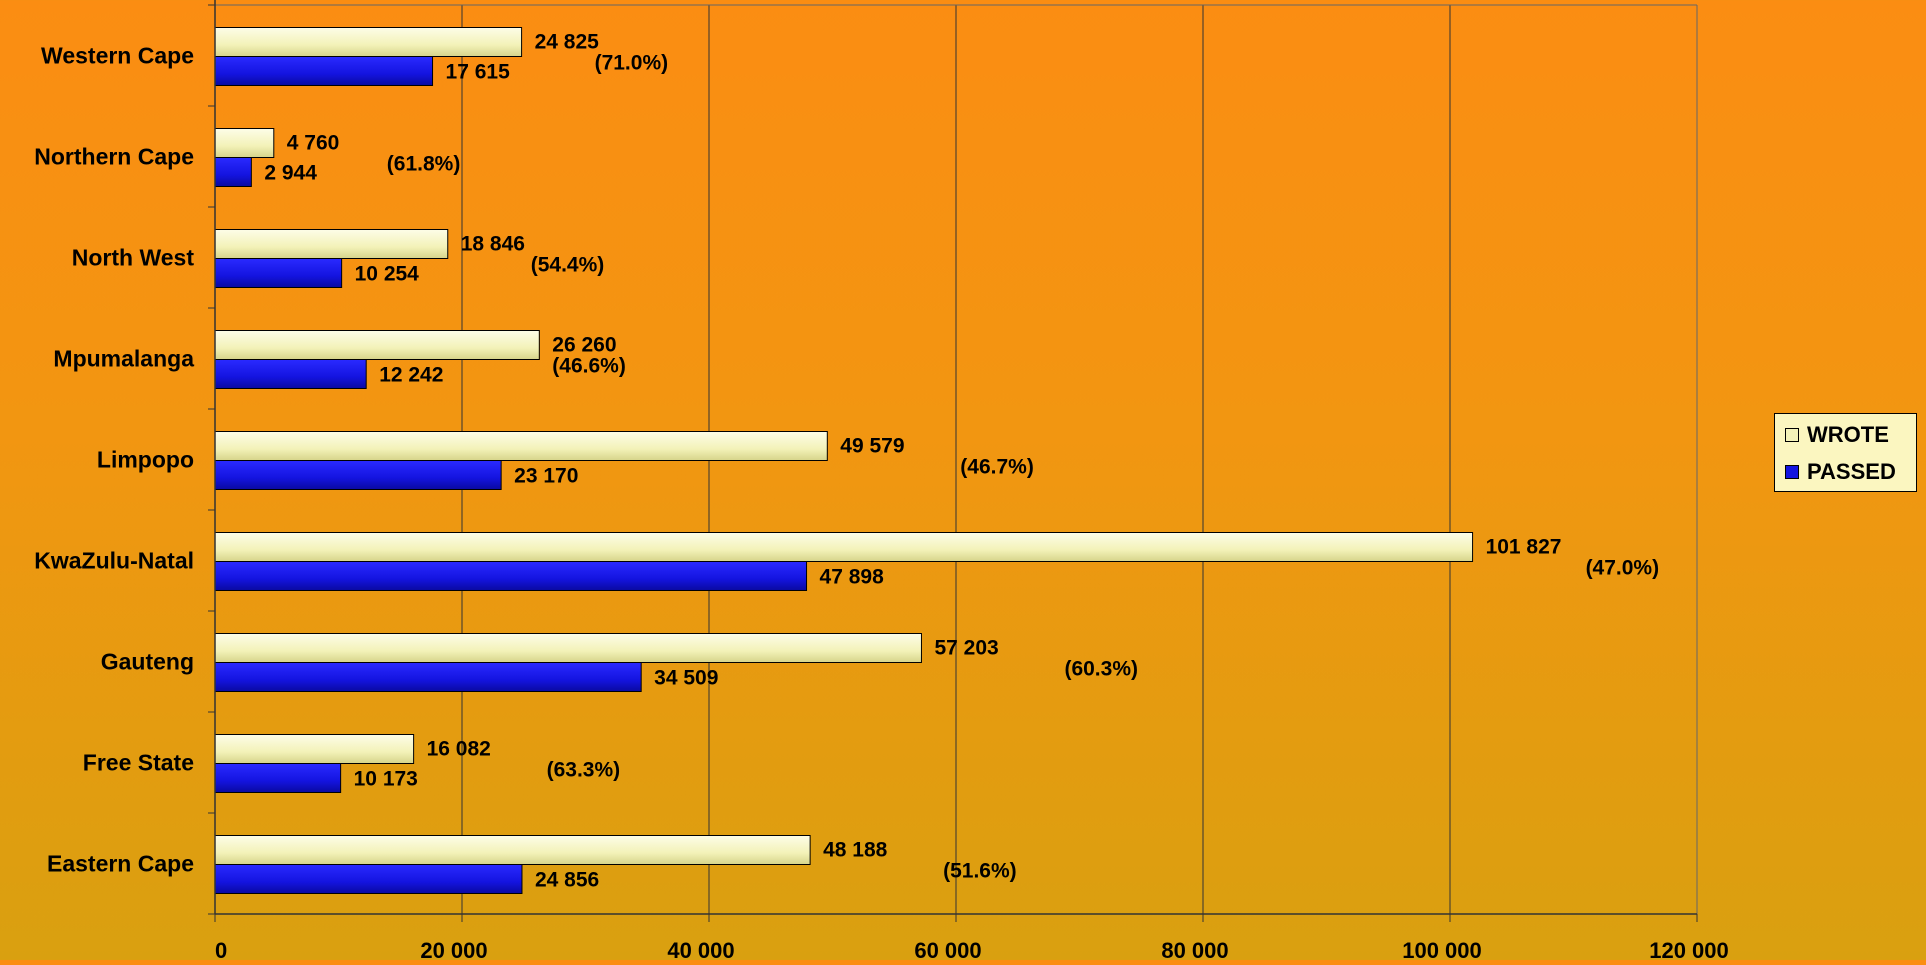  I want to click on legend-swatch-passed, so click(1792, 472).